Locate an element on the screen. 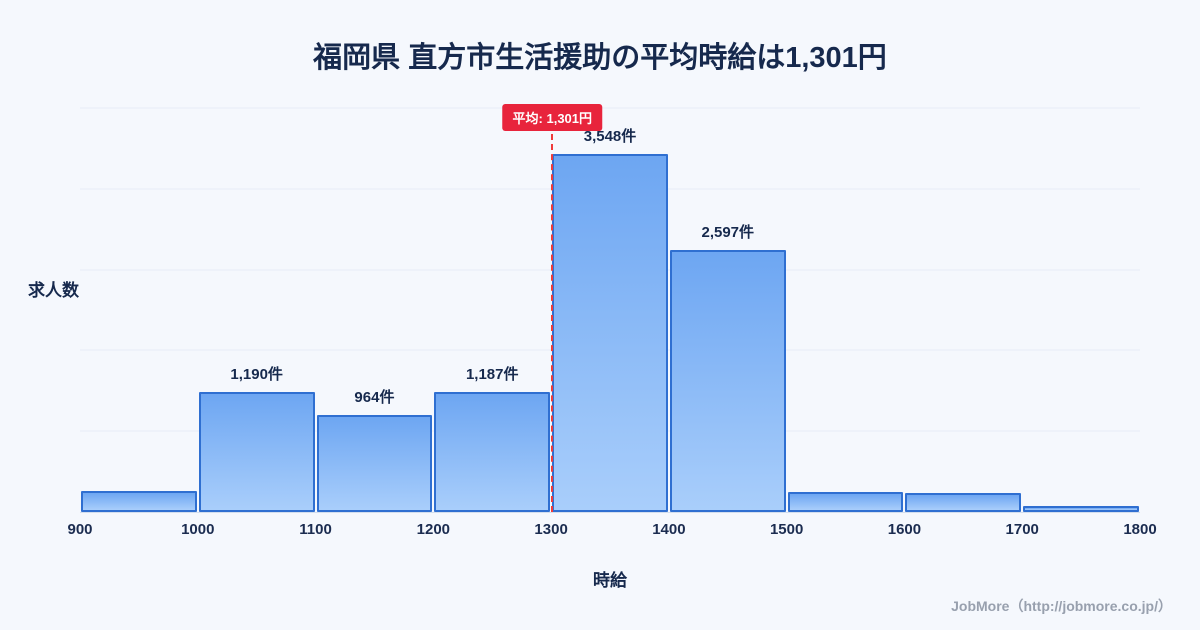  x-tick-label: 1800 is located at coordinates (1140, 529).